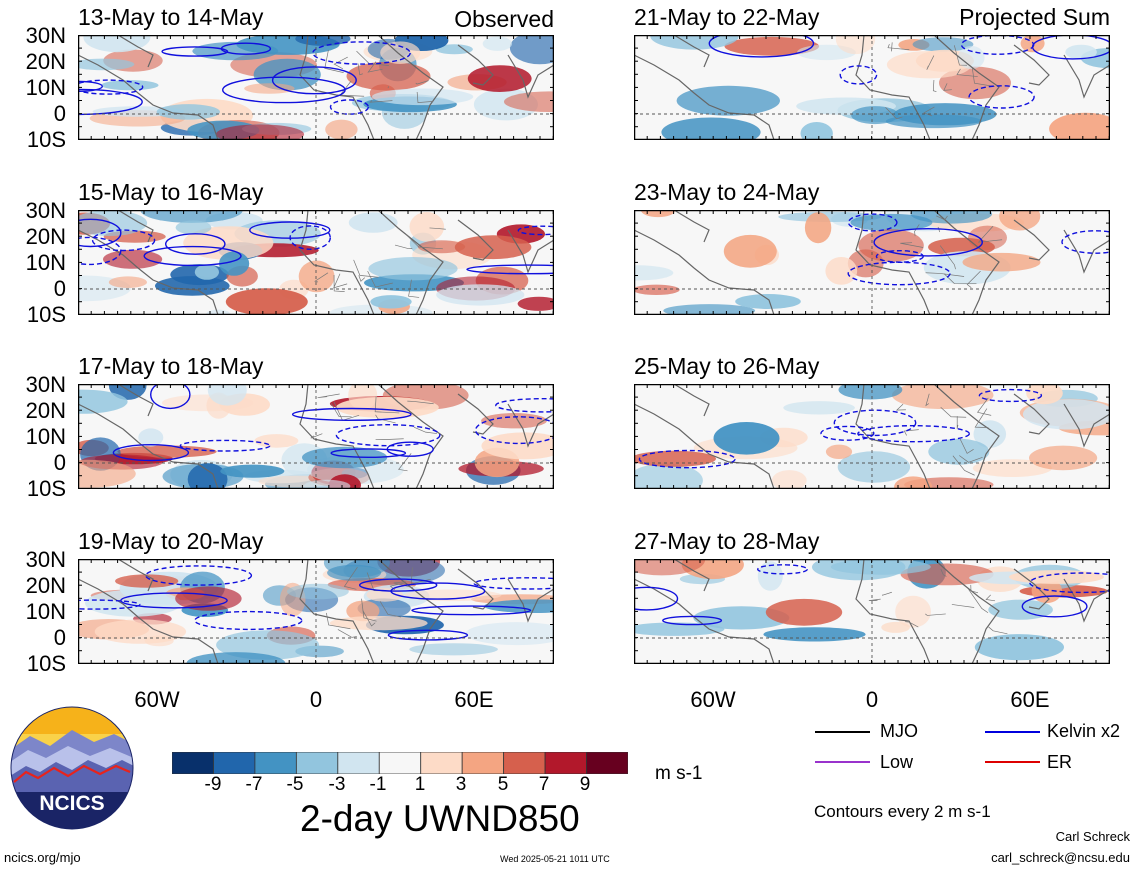  What do you see at coordinates (1084, 731) in the screenshot?
I see `legend-label-kelvin: Kelvin x2` at bounding box center [1084, 731].